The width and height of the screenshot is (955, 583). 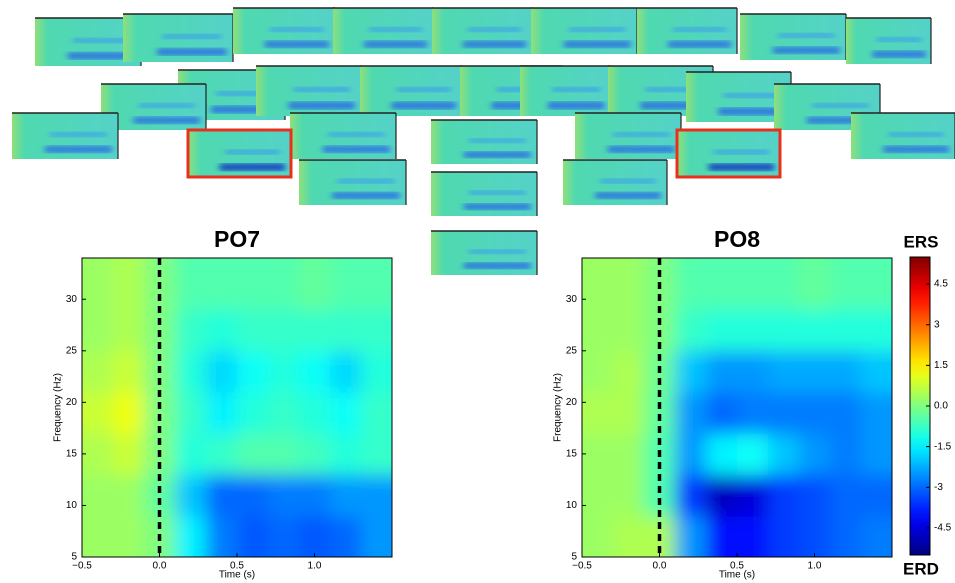 I want to click on highlight-frame, so click(x=728, y=153).